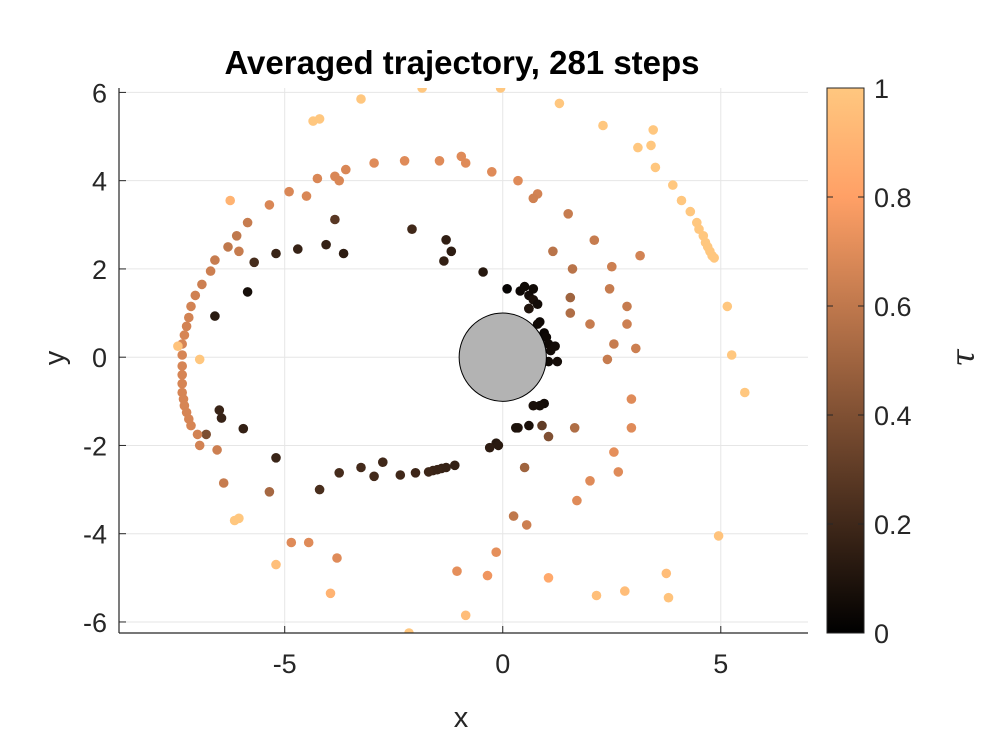  I want to click on colorbar-tick-label: 0.2, so click(893, 525).